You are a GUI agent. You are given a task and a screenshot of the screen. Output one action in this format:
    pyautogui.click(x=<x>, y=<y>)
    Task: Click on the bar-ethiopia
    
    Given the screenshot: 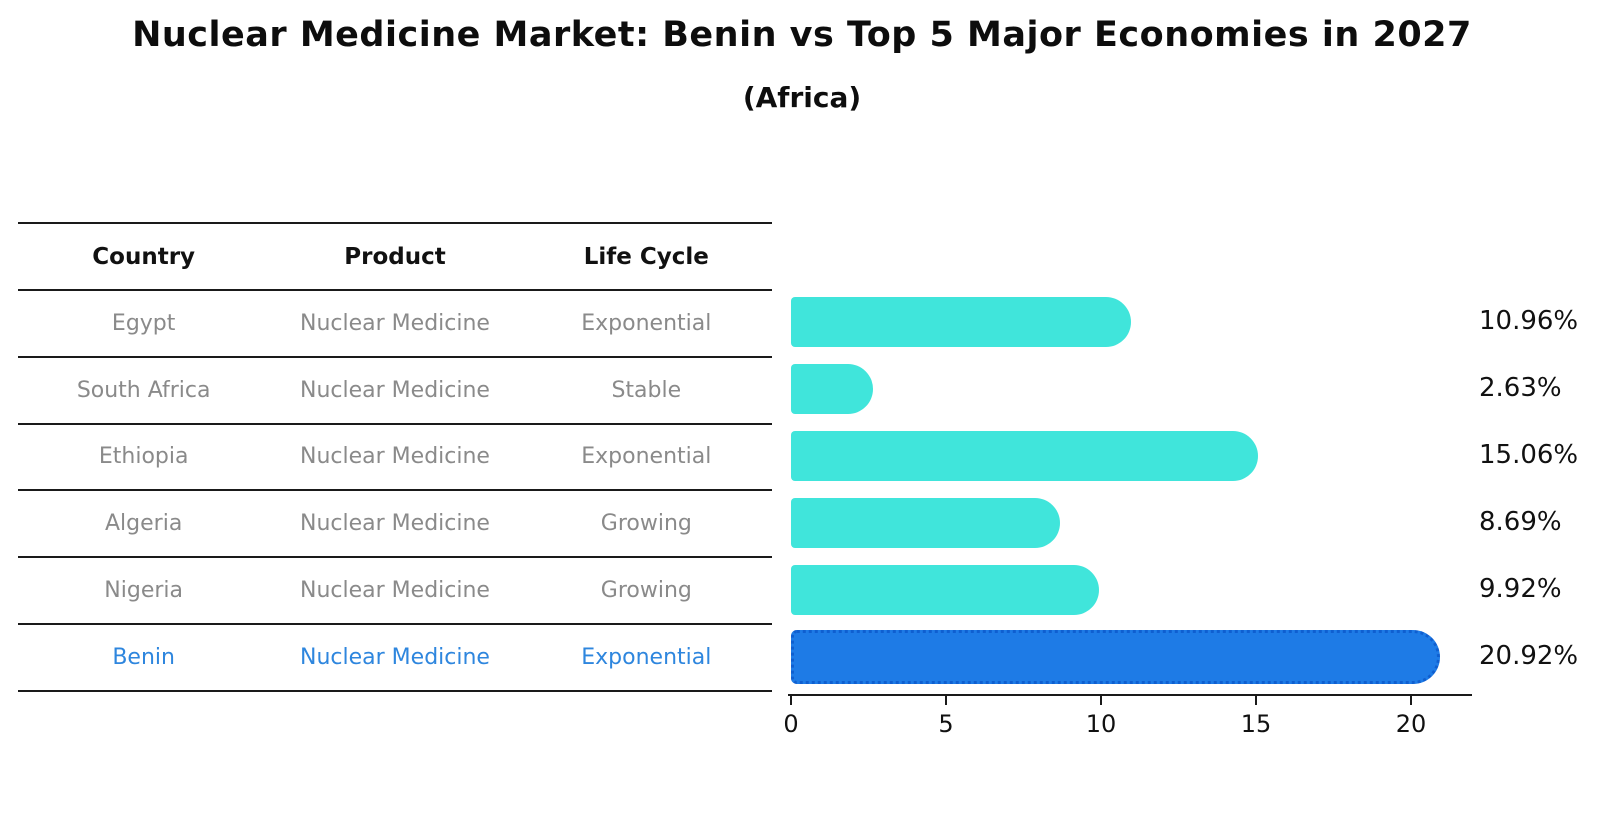 What is the action you would take?
    pyautogui.click(x=1024, y=456)
    